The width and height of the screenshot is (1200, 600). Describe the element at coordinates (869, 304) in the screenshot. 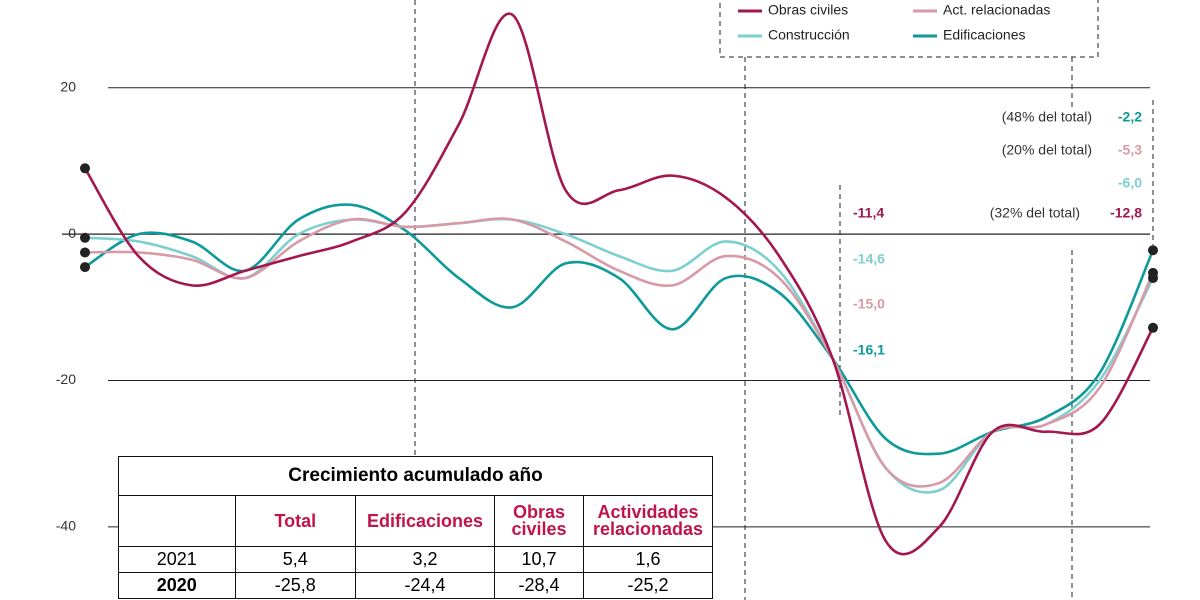

I see `annotation: -15,0` at that location.